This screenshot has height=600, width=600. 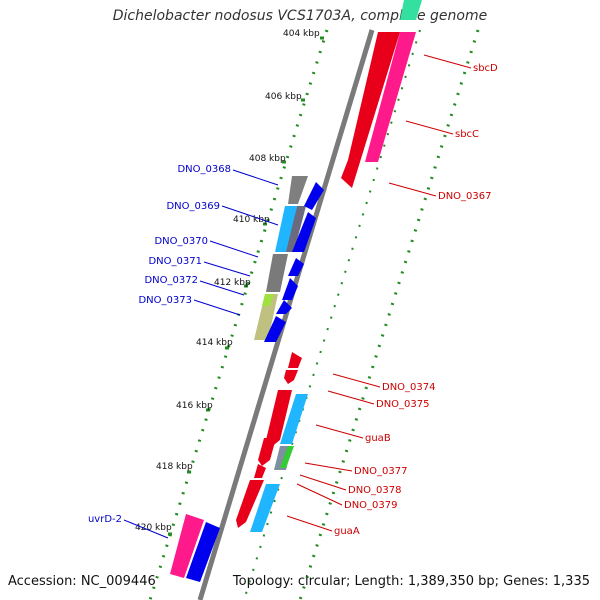 What do you see at coordinates (467, 134) in the screenshot?
I see `gene-label-right: sbcC` at bounding box center [467, 134].